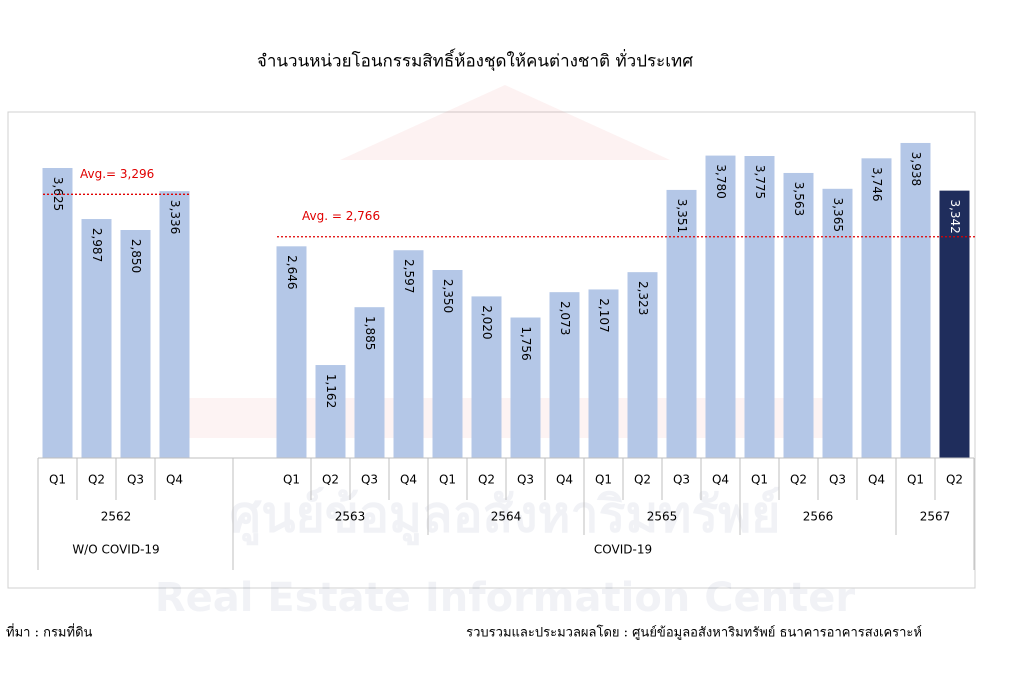  I want to click on value-label: 3,938, so click(916, 169).